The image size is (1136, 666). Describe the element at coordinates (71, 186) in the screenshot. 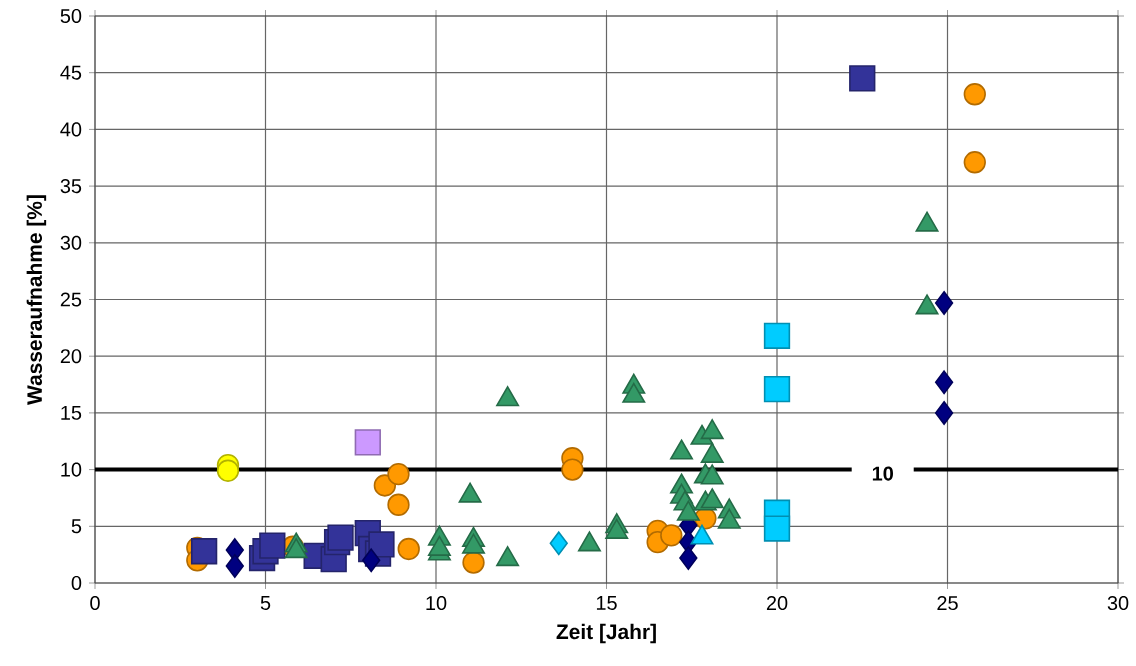

I see `y-tick-label: 35` at that location.